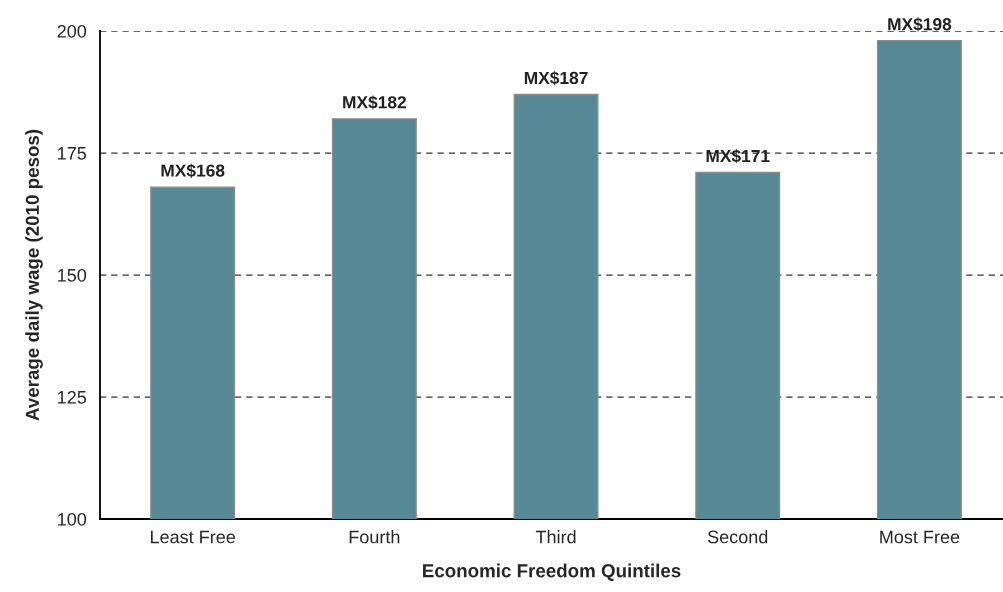 This screenshot has width=1003, height=592. Describe the element at coordinates (920, 24) in the screenshot. I see `data-label: MX$198` at that location.